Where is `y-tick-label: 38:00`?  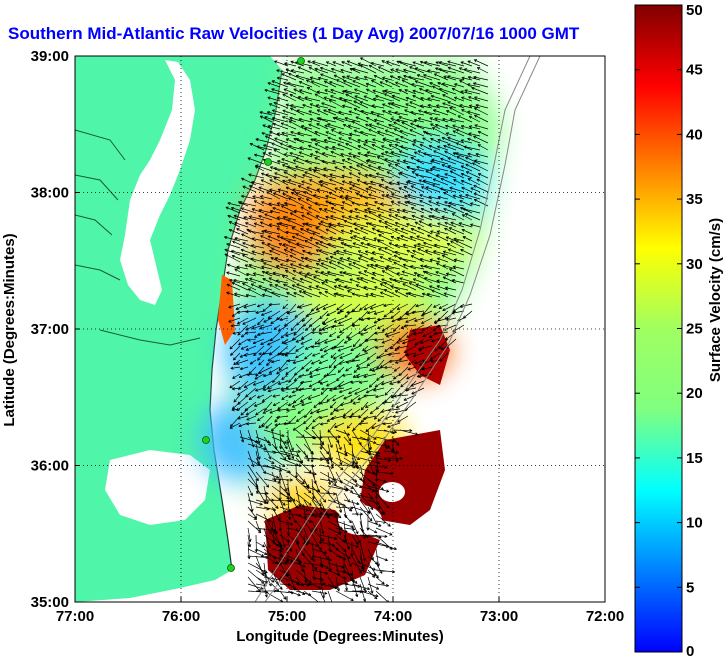 y-tick-label: 38:00 is located at coordinates (50, 193).